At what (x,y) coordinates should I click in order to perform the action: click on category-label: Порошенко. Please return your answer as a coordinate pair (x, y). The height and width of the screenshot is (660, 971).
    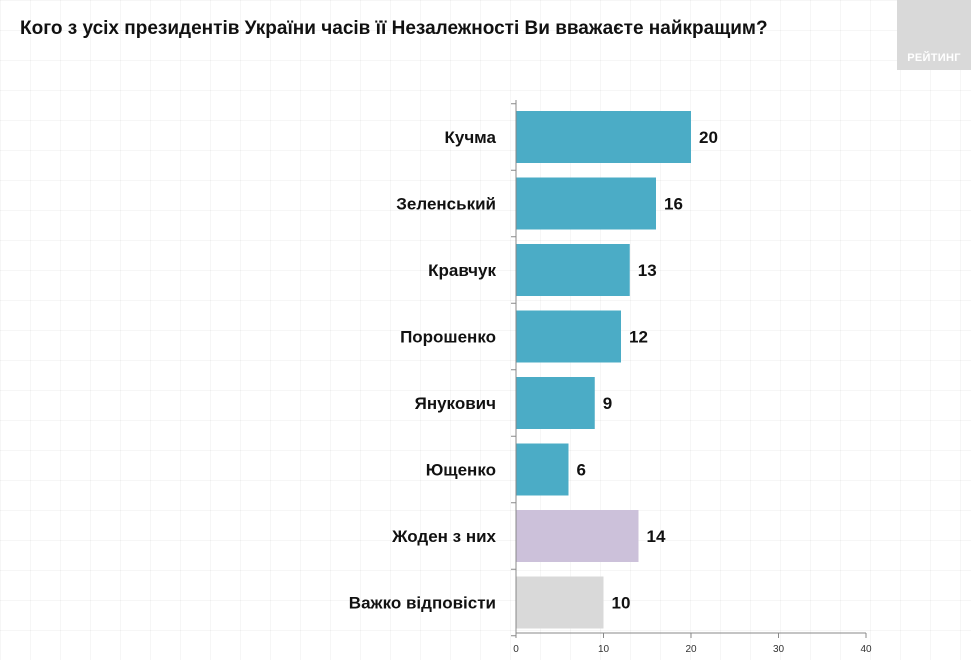
    Looking at the image, I should click on (448, 337).